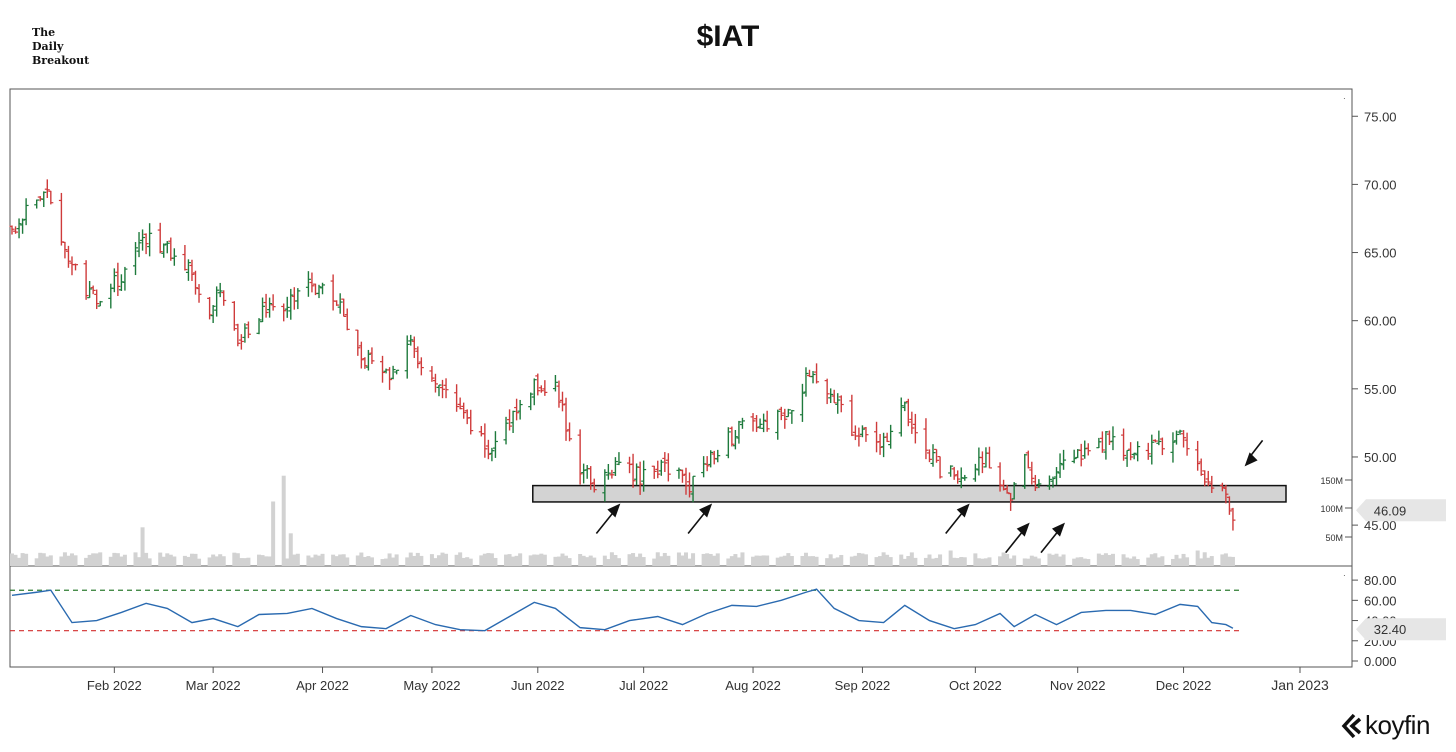 This screenshot has height=752, width=1456. I want to click on volume-tick-label: 100M, so click(1331, 509).